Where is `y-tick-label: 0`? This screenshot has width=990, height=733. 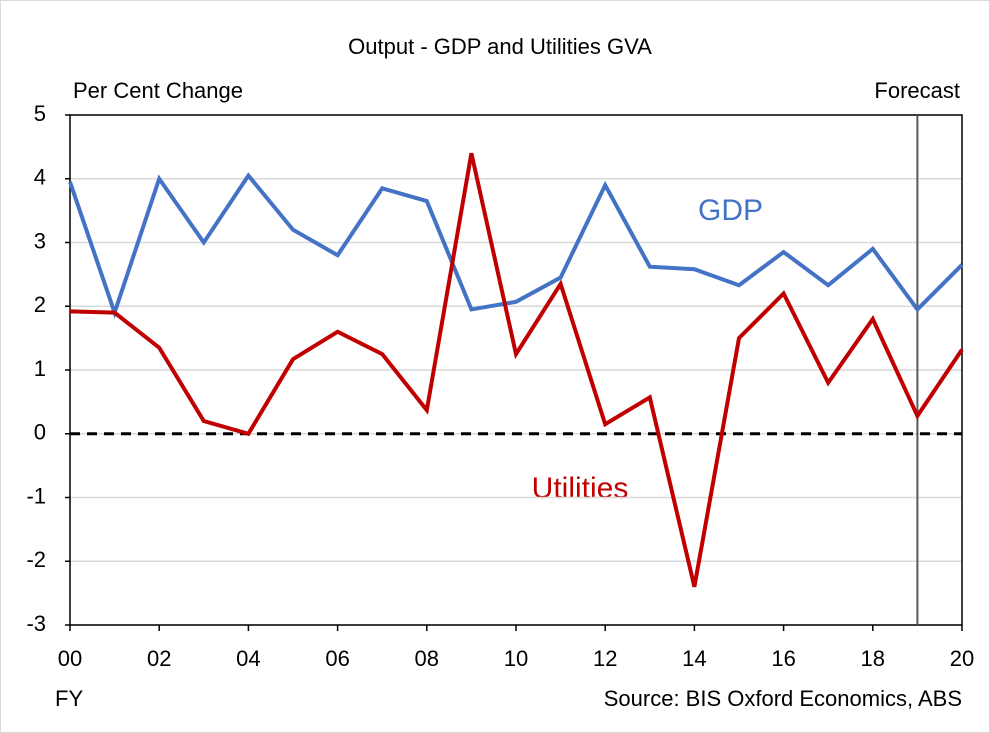
y-tick-label: 0 is located at coordinates (40, 432).